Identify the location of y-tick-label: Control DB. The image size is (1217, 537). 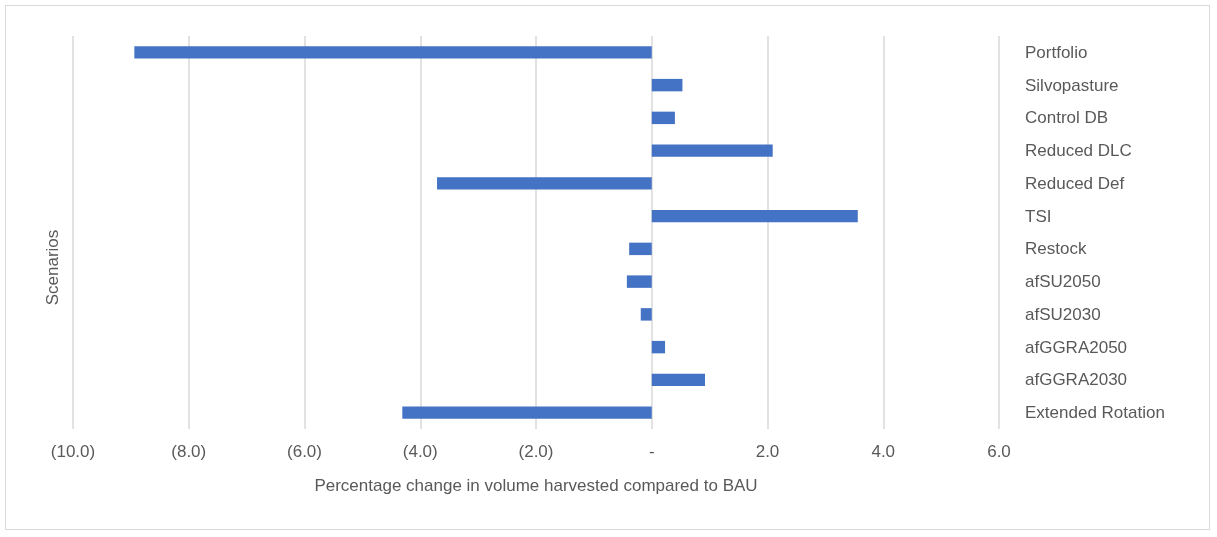
(1067, 118).